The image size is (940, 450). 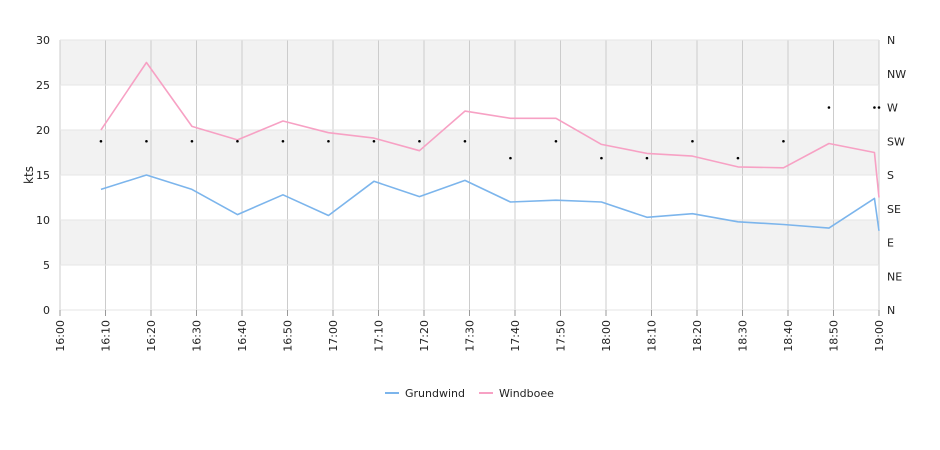 I want to click on x-tick-label: 17:00, so click(x=333, y=336).